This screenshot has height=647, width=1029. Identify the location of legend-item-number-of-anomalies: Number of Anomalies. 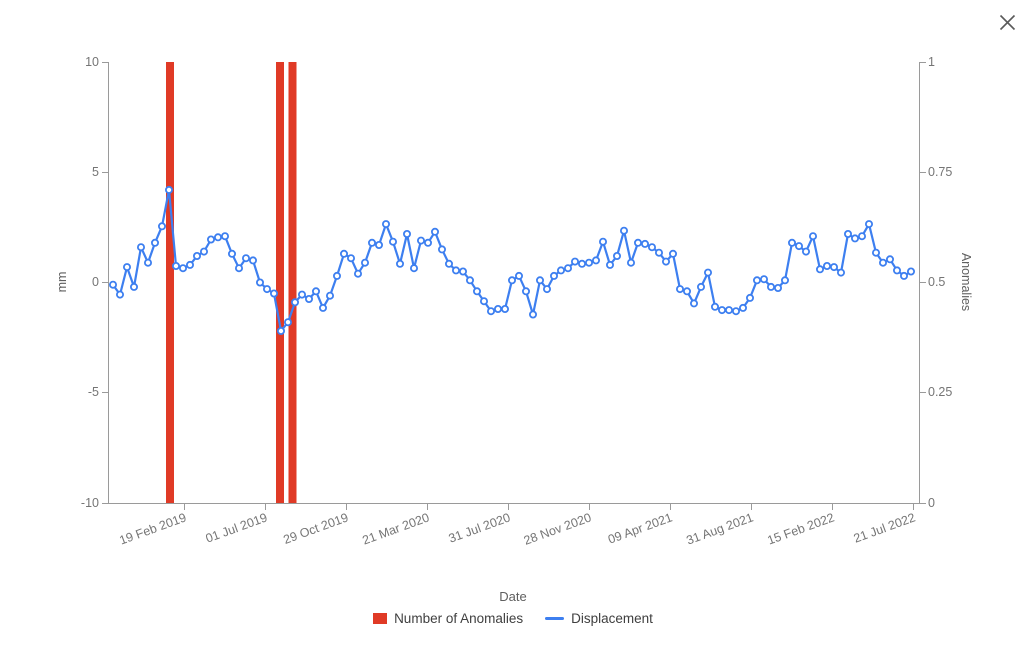
(448, 618).